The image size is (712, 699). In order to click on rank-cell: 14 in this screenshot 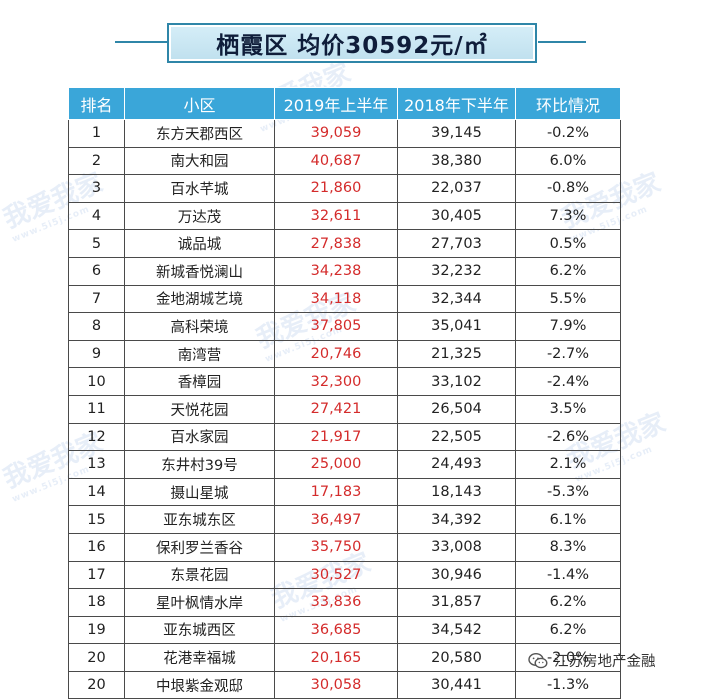, I will do `click(96, 492)`.